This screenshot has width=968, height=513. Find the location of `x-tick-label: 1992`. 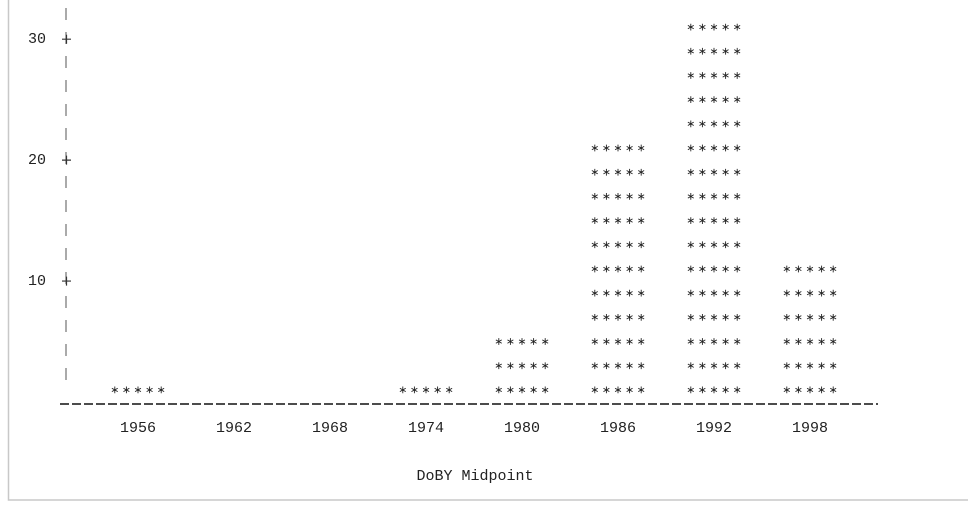

x-tick-label: 1992 is located at coordinates (714, 428).